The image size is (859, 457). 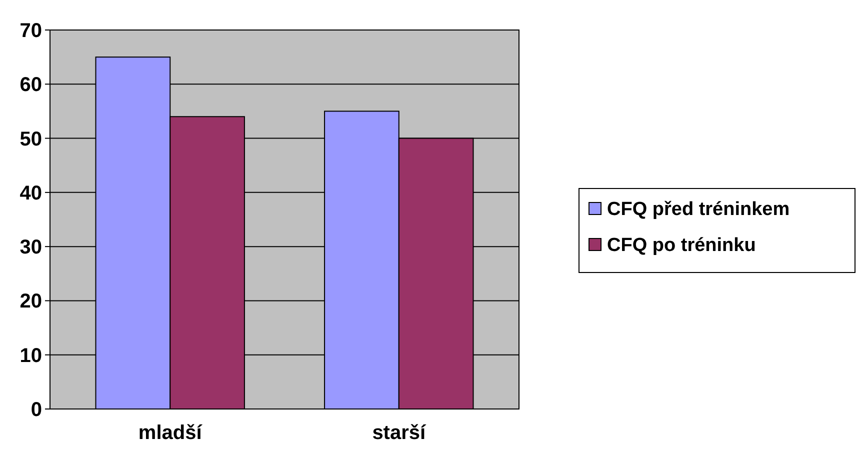 What do you see at coordinates (698, 209) in the screenshot?
I see `legend-label: CFQ před tréninkem` at bounding box center [698, 209].